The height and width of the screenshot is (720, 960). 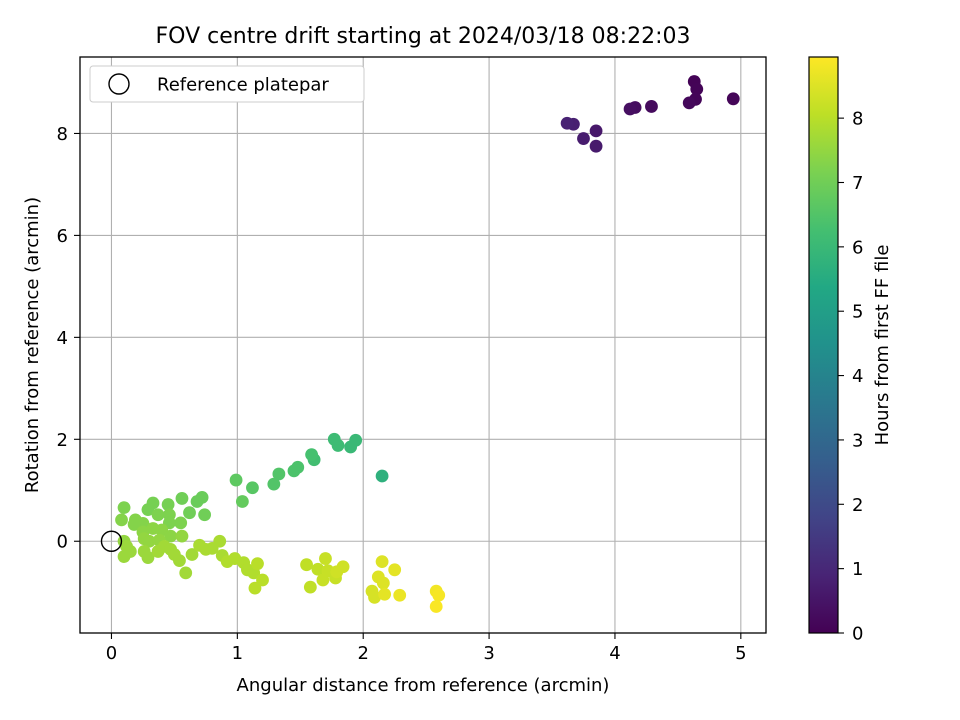 What do you see at coordinates (62, 134) in the screenshot?
I see `y-tick-label: 8` at bounding box center [62, 134].